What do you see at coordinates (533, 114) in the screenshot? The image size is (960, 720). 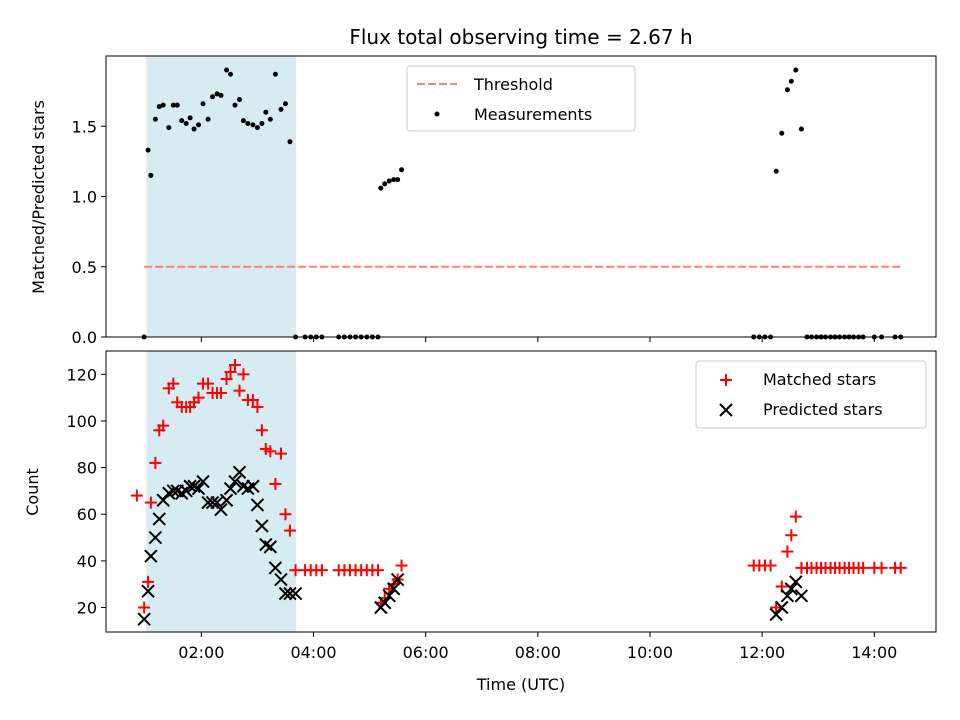 I see `legend-measurements-label: Measurements` at bounding box center [533, 114].